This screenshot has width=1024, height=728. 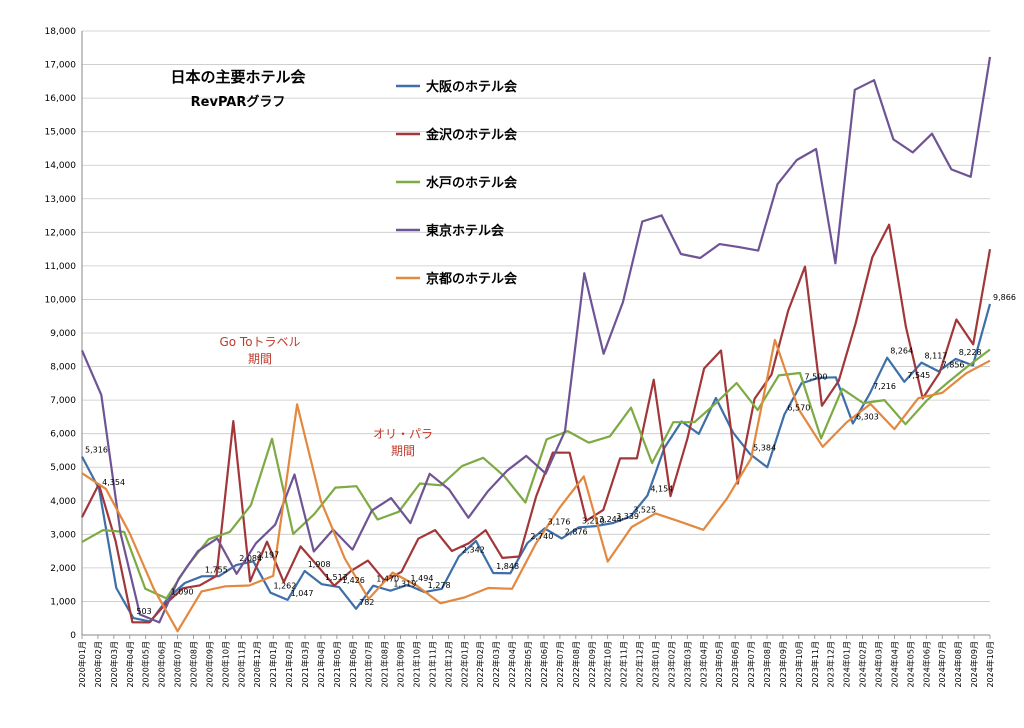 What do you see at coordinates (61, 200) in the screenshot?
I see `y-tick-label: 13,000` at bounding box center [61, 200].